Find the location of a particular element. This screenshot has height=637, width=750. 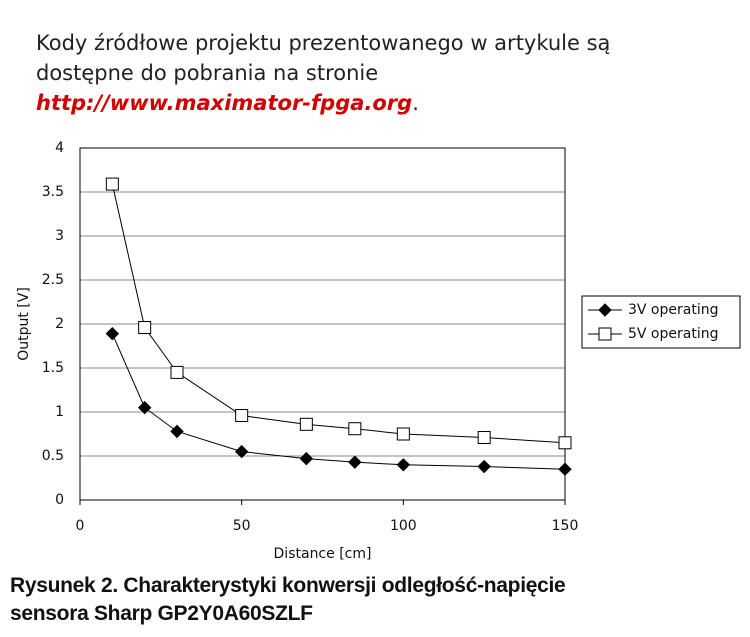

y-tick-label: 2.5 is located at coordinates (53, 280).